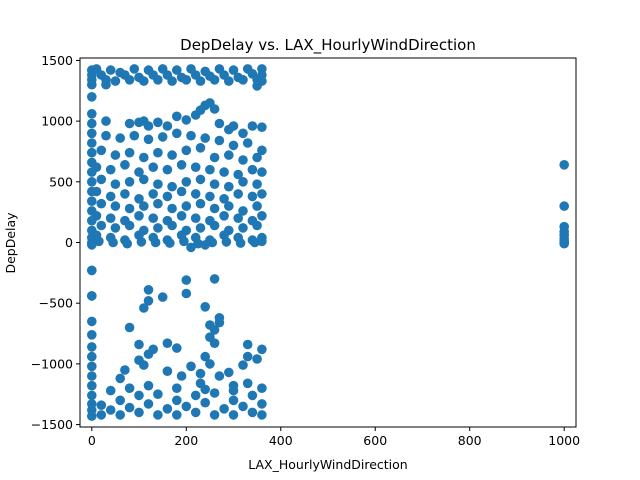  I want to click on x-tick-label: 400, so click(281, 440).